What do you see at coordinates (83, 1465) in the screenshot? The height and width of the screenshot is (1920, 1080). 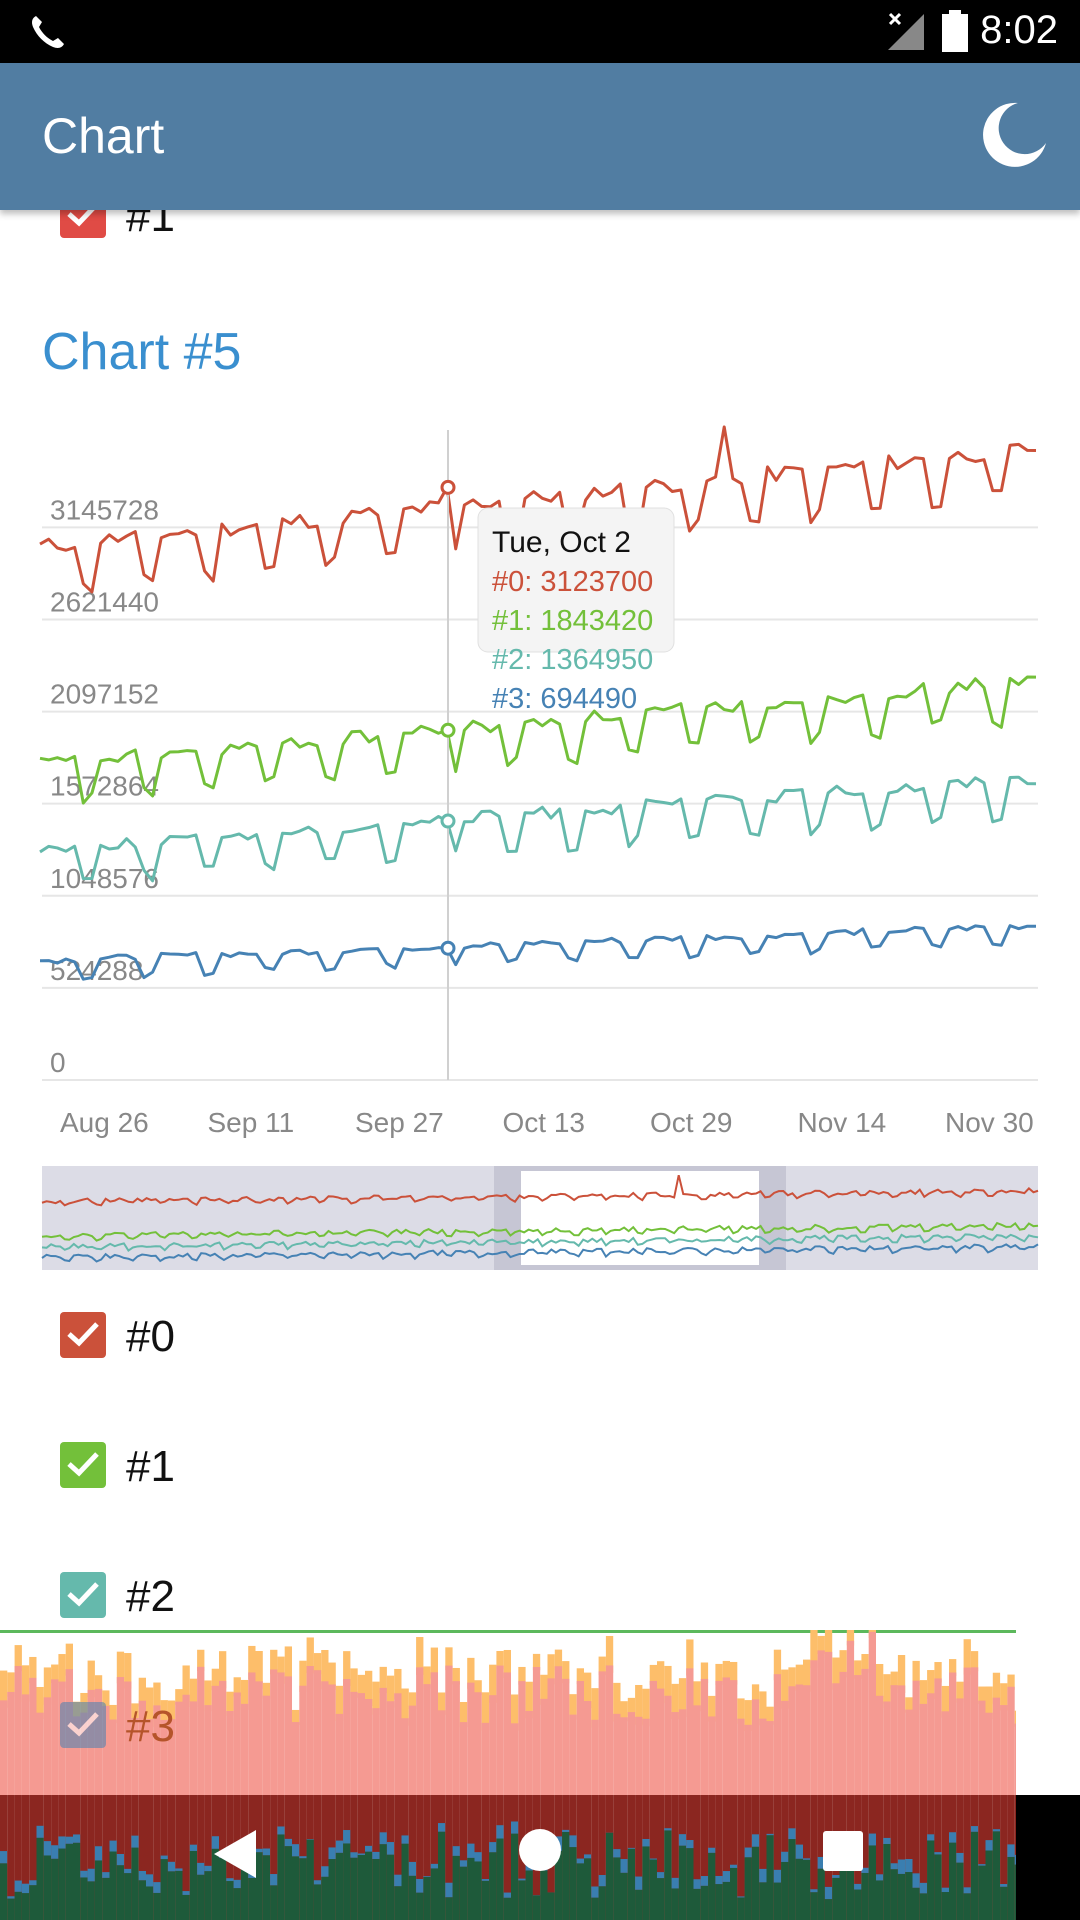 I see `checkbox-series1` at bounding box center [83, 1465].